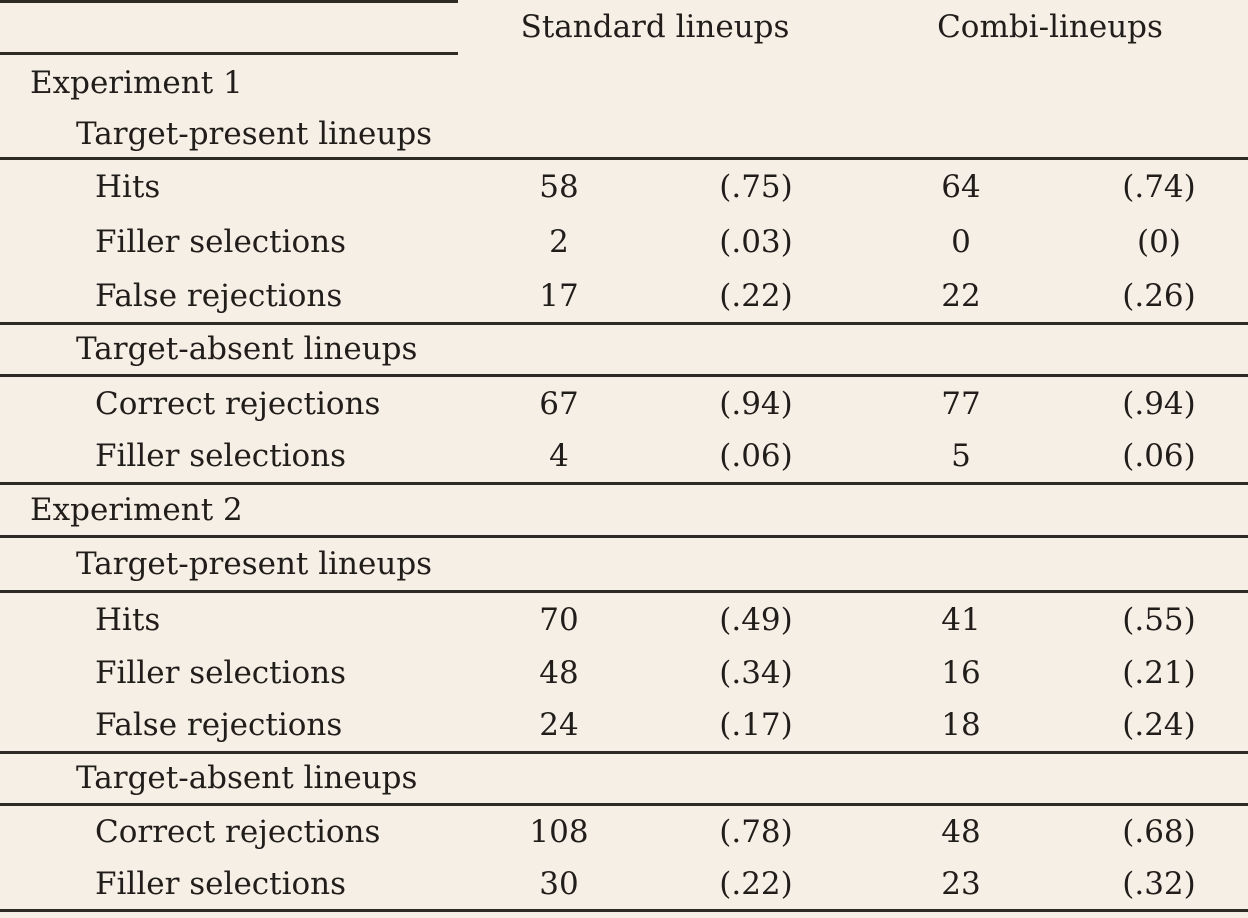 The image size is (1248, 918). What do you see at coordinates (624, 297) in the screenshot?
I see `table-row: False rejections 17 (.22) 22 (.26)` at bounding box center [624, 297].